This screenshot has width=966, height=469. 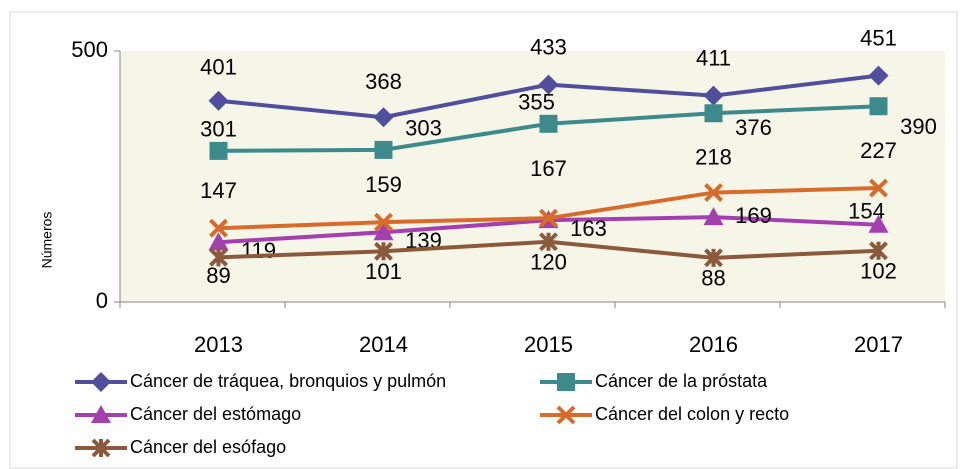 I want to click on data-label: 451, so click(x=878, y=37).